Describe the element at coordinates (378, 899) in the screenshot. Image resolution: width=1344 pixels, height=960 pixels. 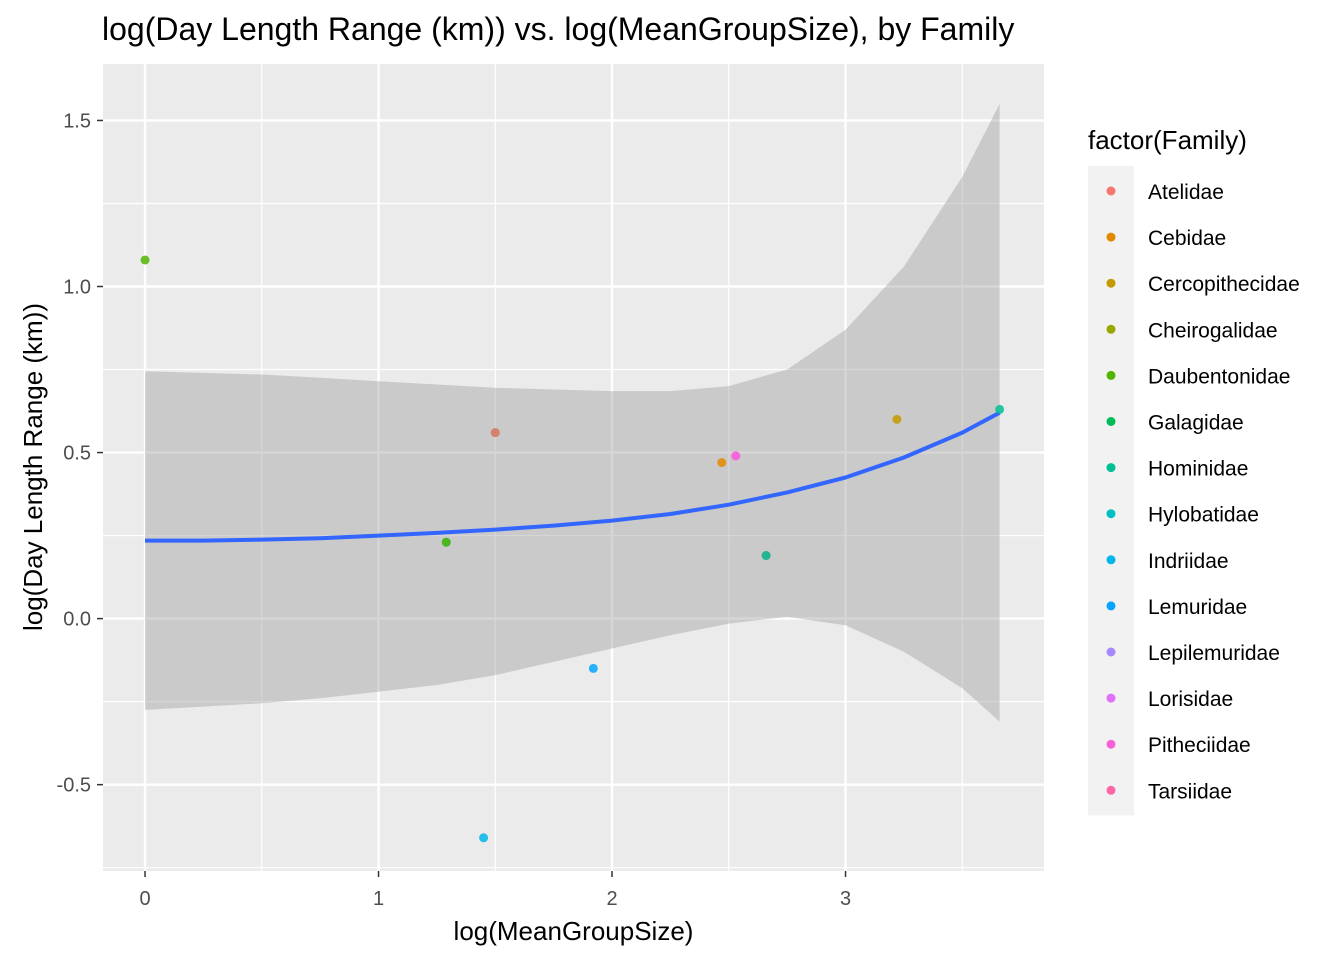
I see `x-tick-label: 1` at that location.